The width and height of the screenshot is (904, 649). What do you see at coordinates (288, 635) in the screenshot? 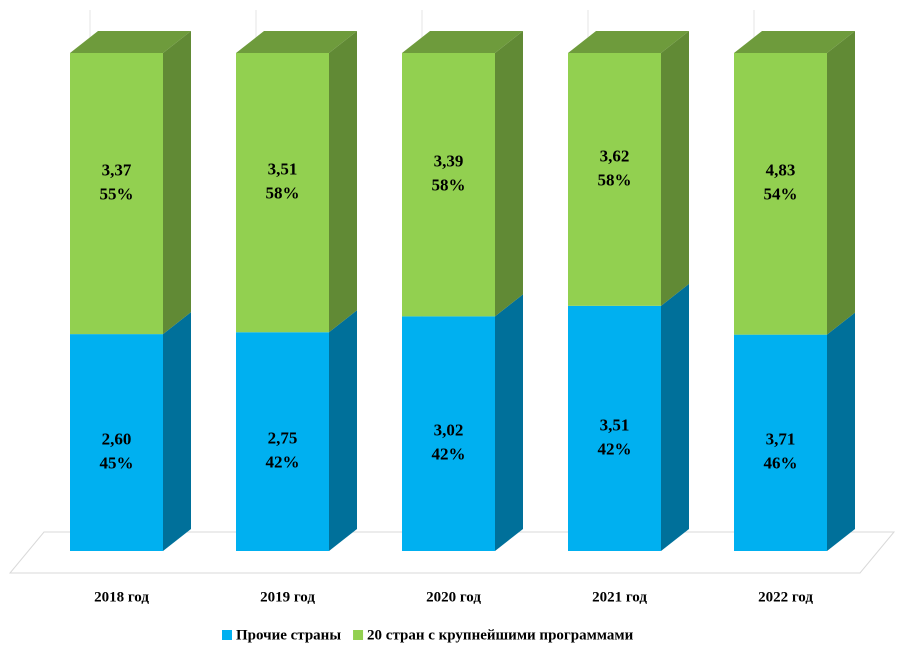
I see `legend-label: Прочие страны` at bounding box center [288, 635].